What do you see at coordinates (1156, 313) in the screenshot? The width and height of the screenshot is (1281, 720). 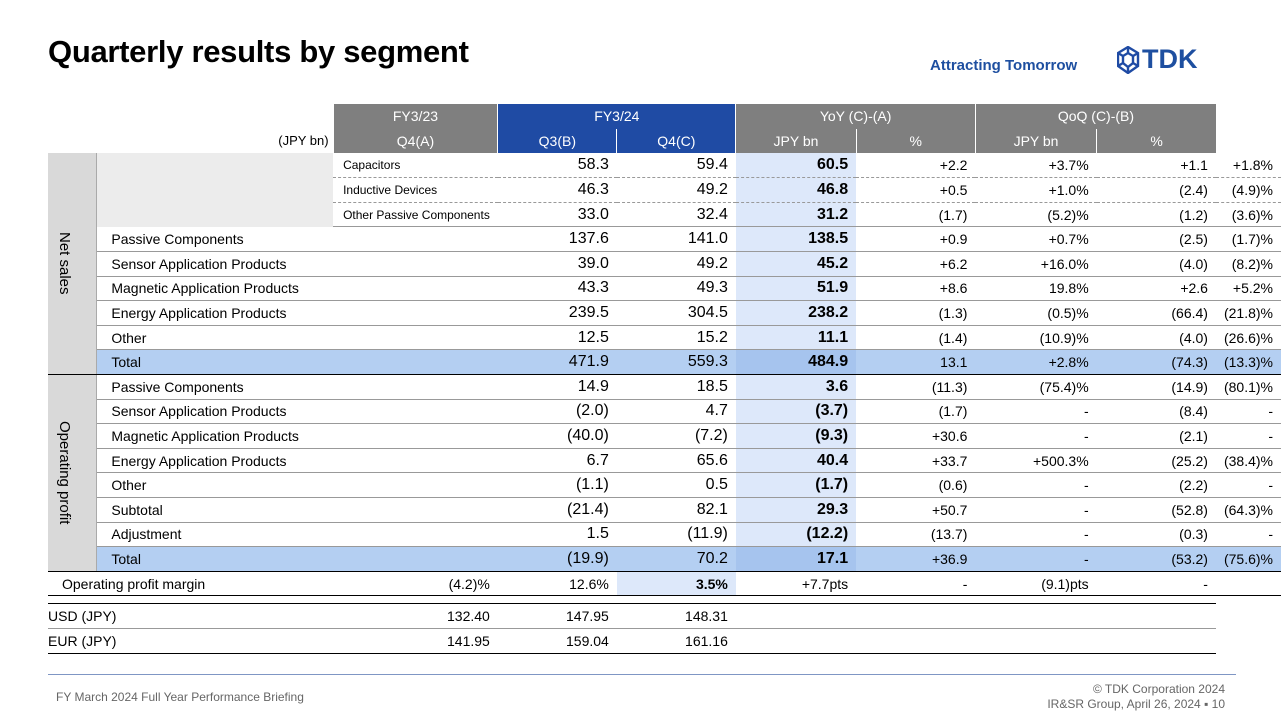 I see `cell-qoq: (66.4)` at bounding box center [1156, 313].